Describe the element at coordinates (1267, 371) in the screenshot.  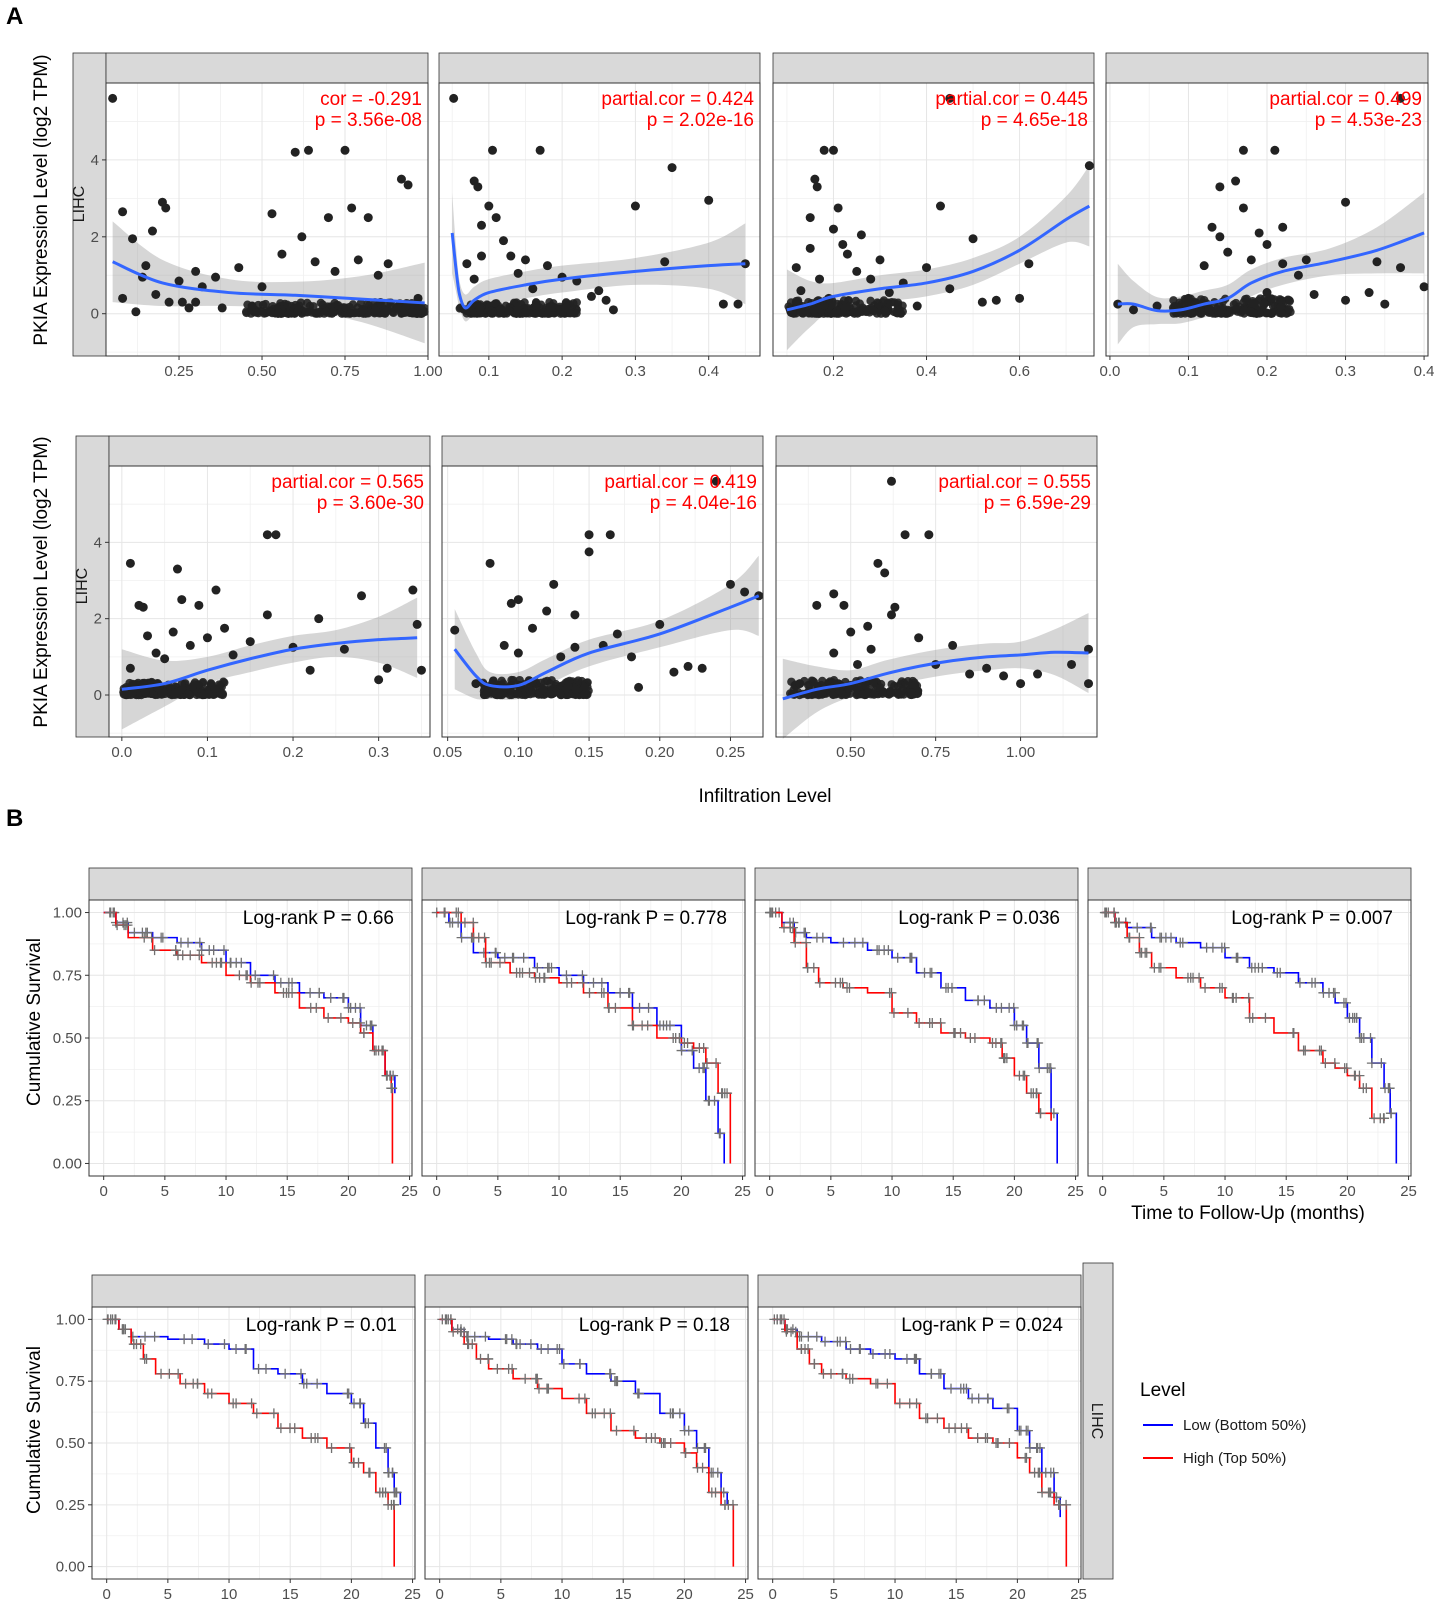
I see `scatter-cd4-t-cell-tick-label-x: 0.2` at that location.